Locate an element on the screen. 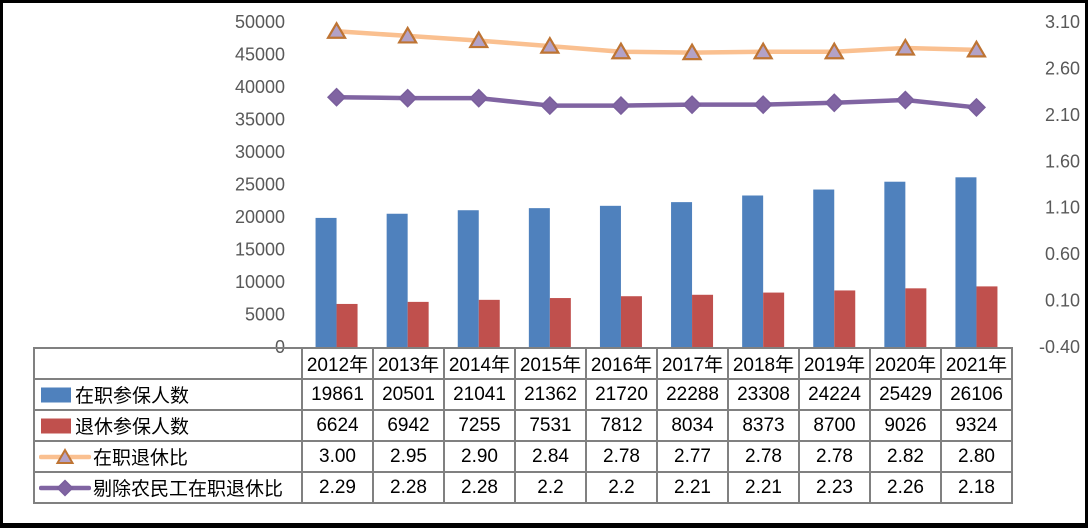  year-header-cell: 2019年 is located at coordinates (834, 363).